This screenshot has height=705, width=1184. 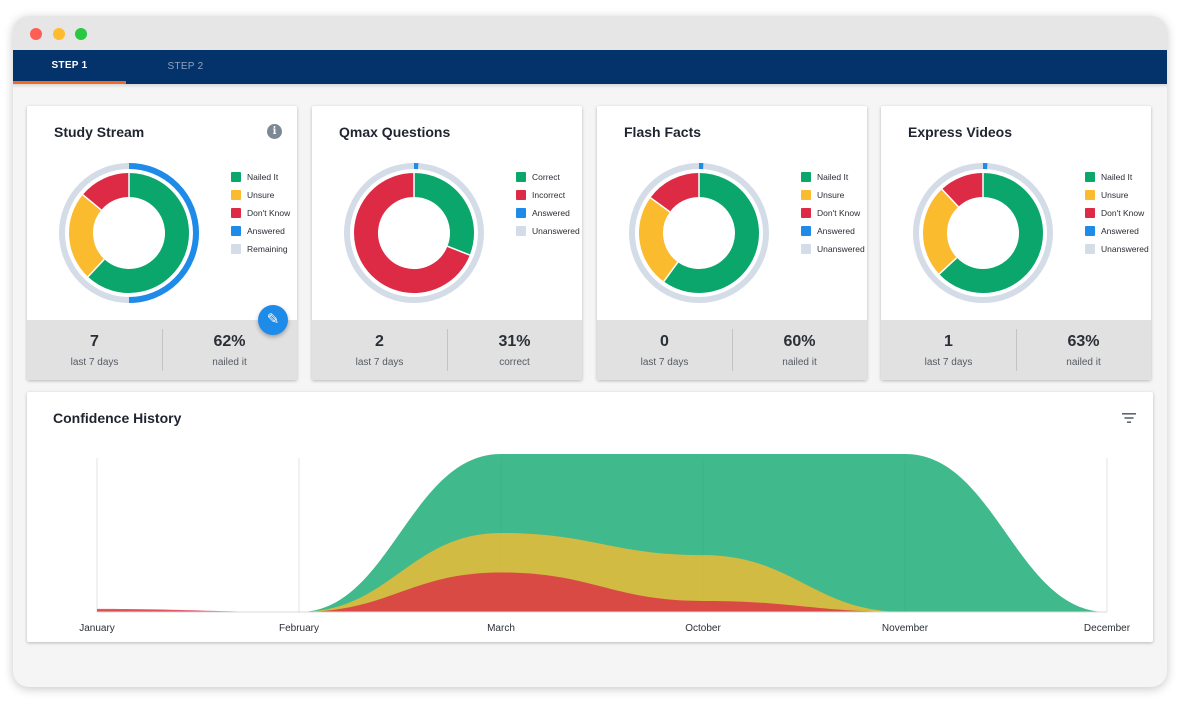 What do you see at coordinates (395, 132) in the screenshot?
I see `card-title: Qmax Questions` at bounding box center [395, 132].